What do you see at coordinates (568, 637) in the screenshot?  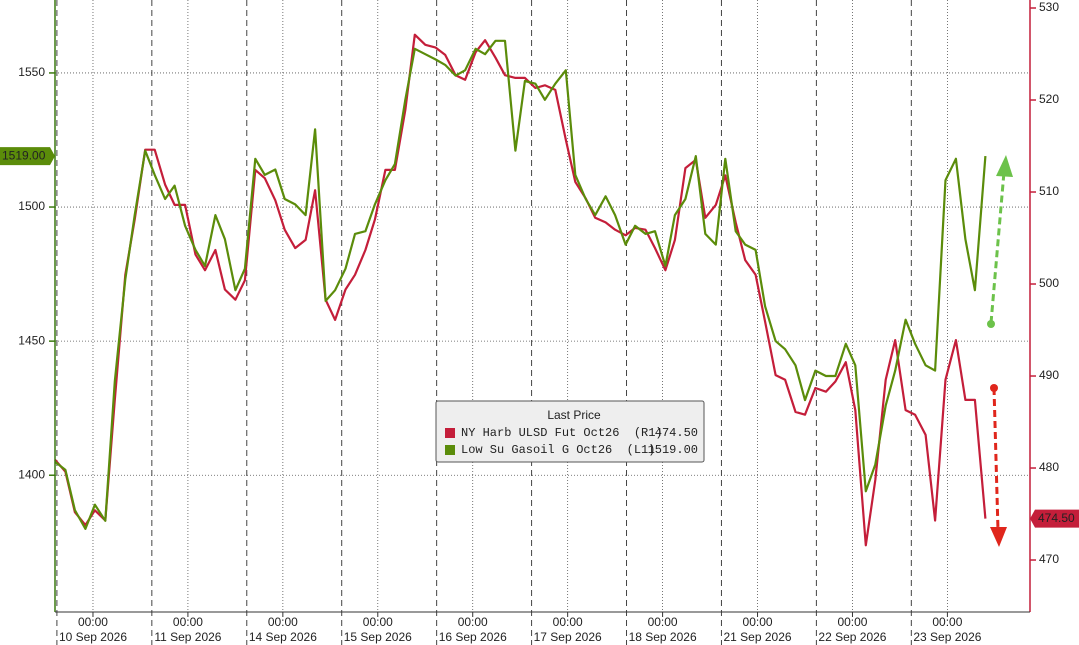 I see `x-tick-date: 17 Sep 2026` at bounding box center [568, 637].